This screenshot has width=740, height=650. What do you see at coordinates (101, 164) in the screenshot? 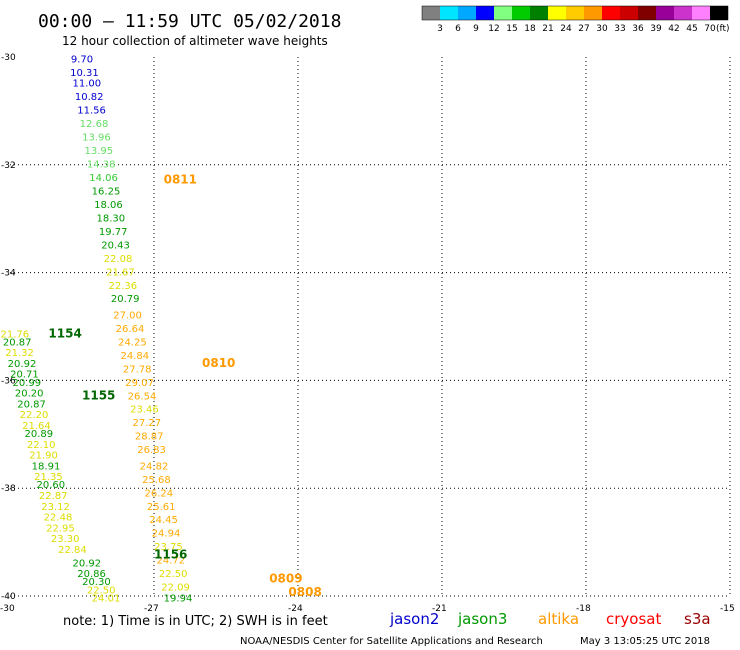
I see `swh-value: 14.38` at bounding box center [101, 164].